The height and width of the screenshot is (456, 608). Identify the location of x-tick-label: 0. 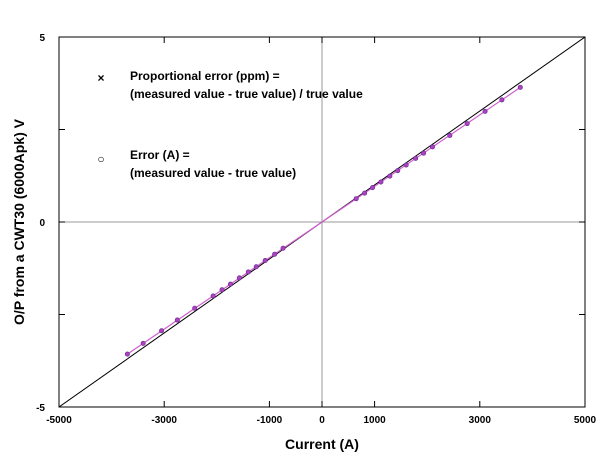
(322, 420).